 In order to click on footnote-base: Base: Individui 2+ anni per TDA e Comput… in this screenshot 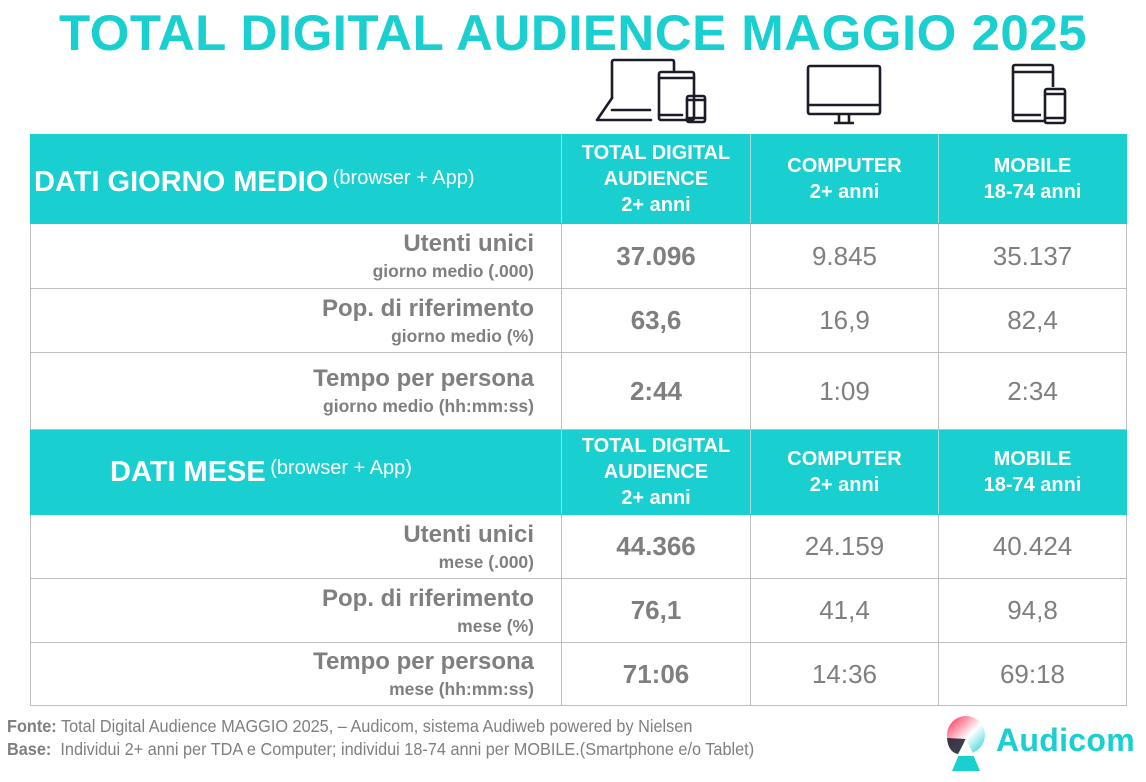, I will do `click(380, 749)`.